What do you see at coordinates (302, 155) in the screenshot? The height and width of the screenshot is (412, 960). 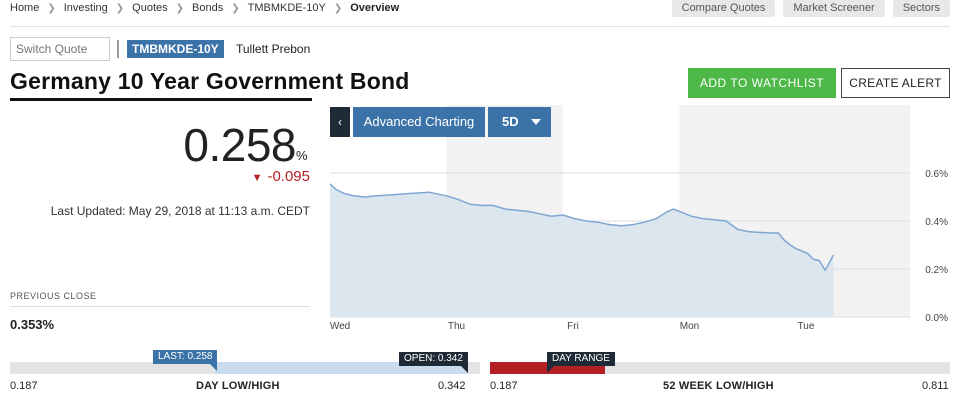 I see `price-unit: %` at bounding box center [302, 155].